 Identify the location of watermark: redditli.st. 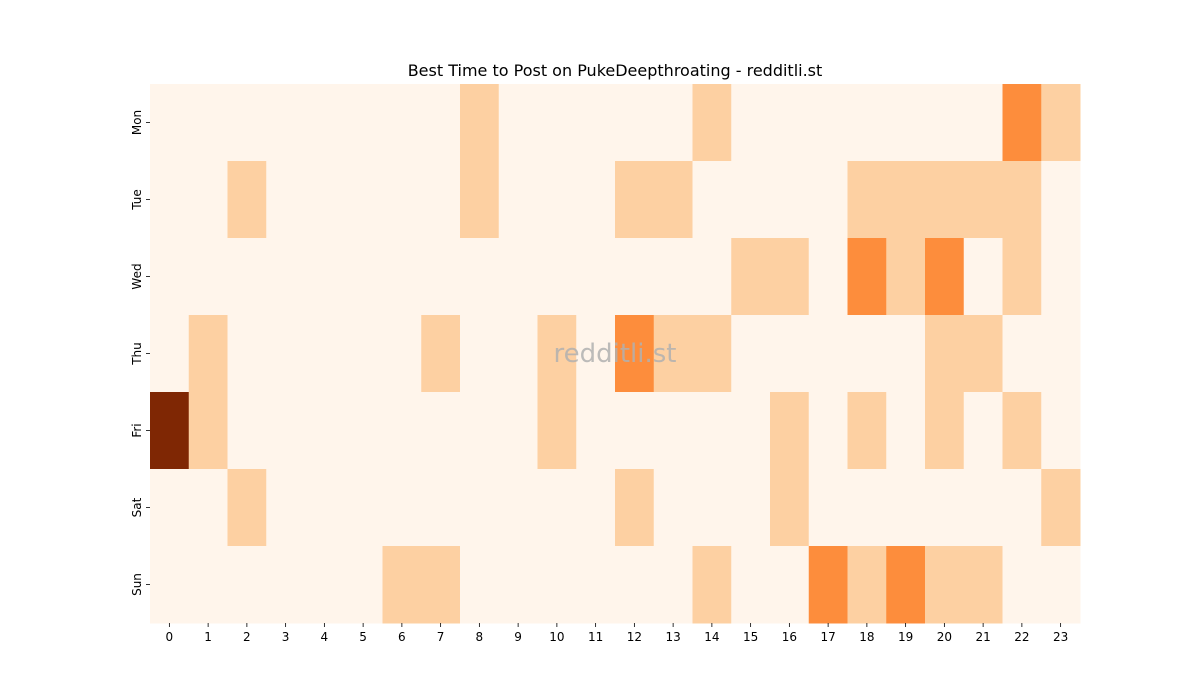
(615, 354).